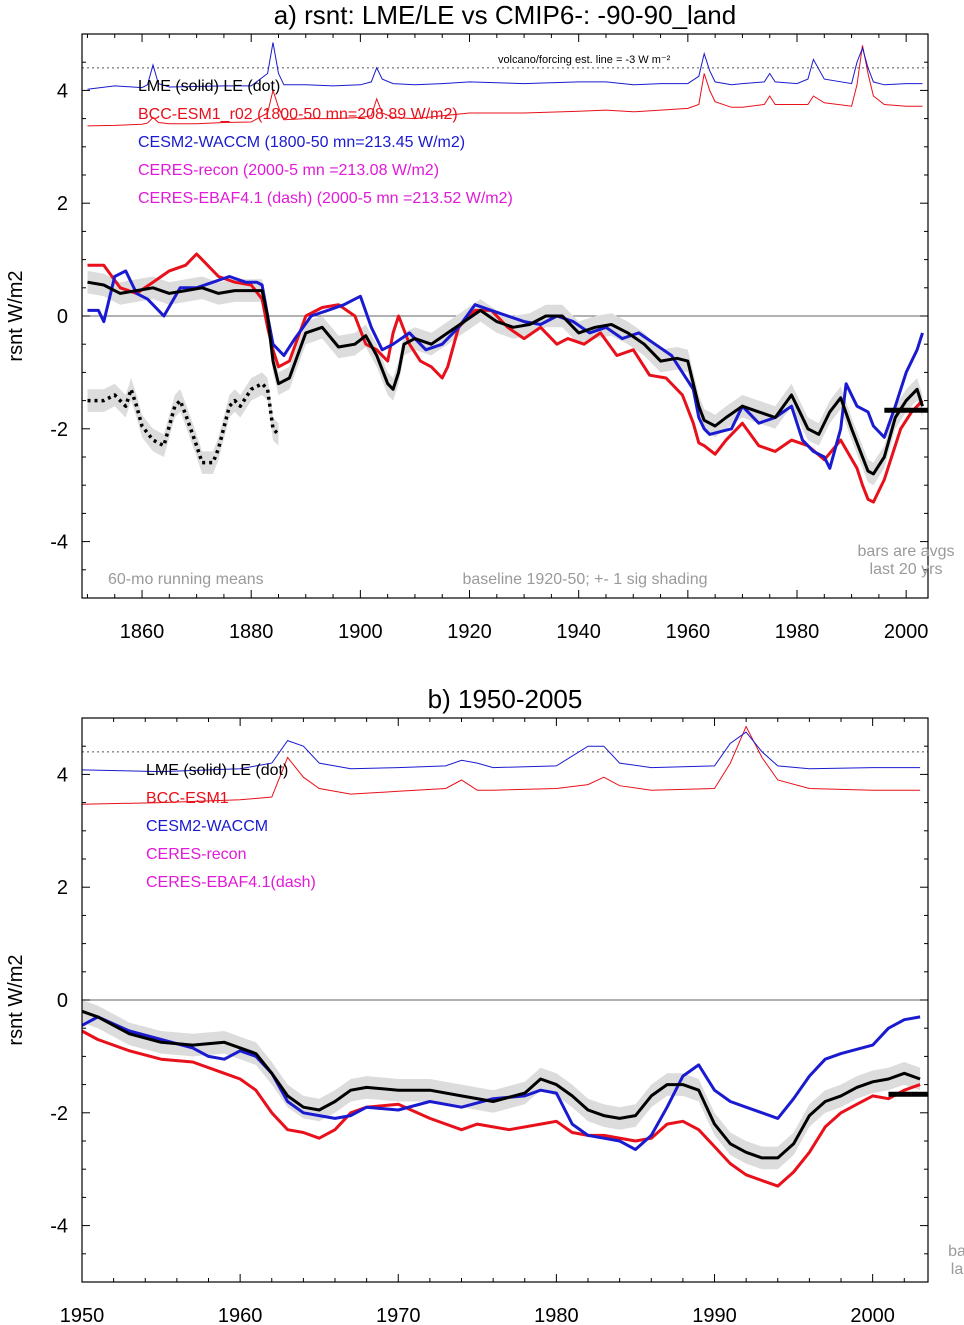 The width and height of the screenshot is (964, 1325). What do you see at coordinates (469, 632) in the screenshot?
I see `x-tick-label: 1920` at bounding box center [469, 632].